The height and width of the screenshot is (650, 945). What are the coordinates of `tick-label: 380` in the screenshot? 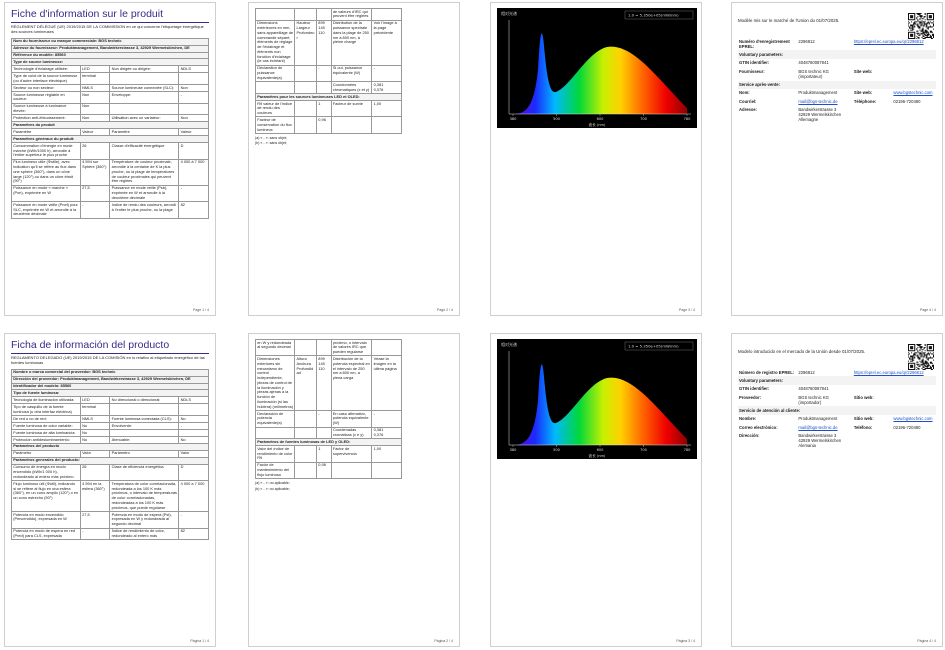 It's located at (514, 119).